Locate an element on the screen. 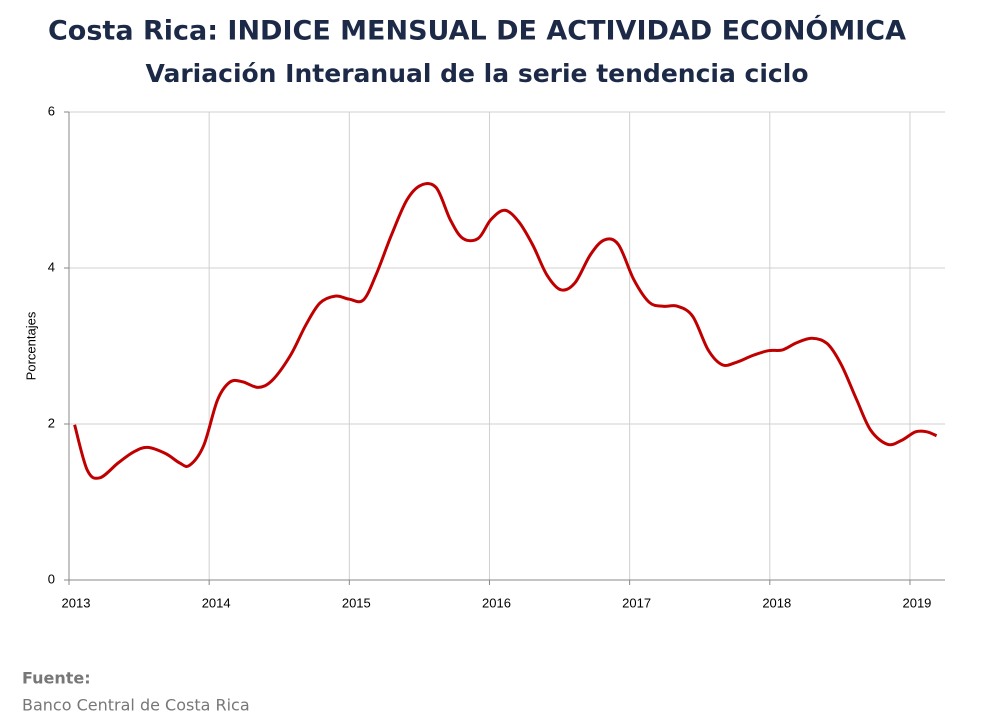  y-tick-label: 0 is located at coordinates (51, 578).